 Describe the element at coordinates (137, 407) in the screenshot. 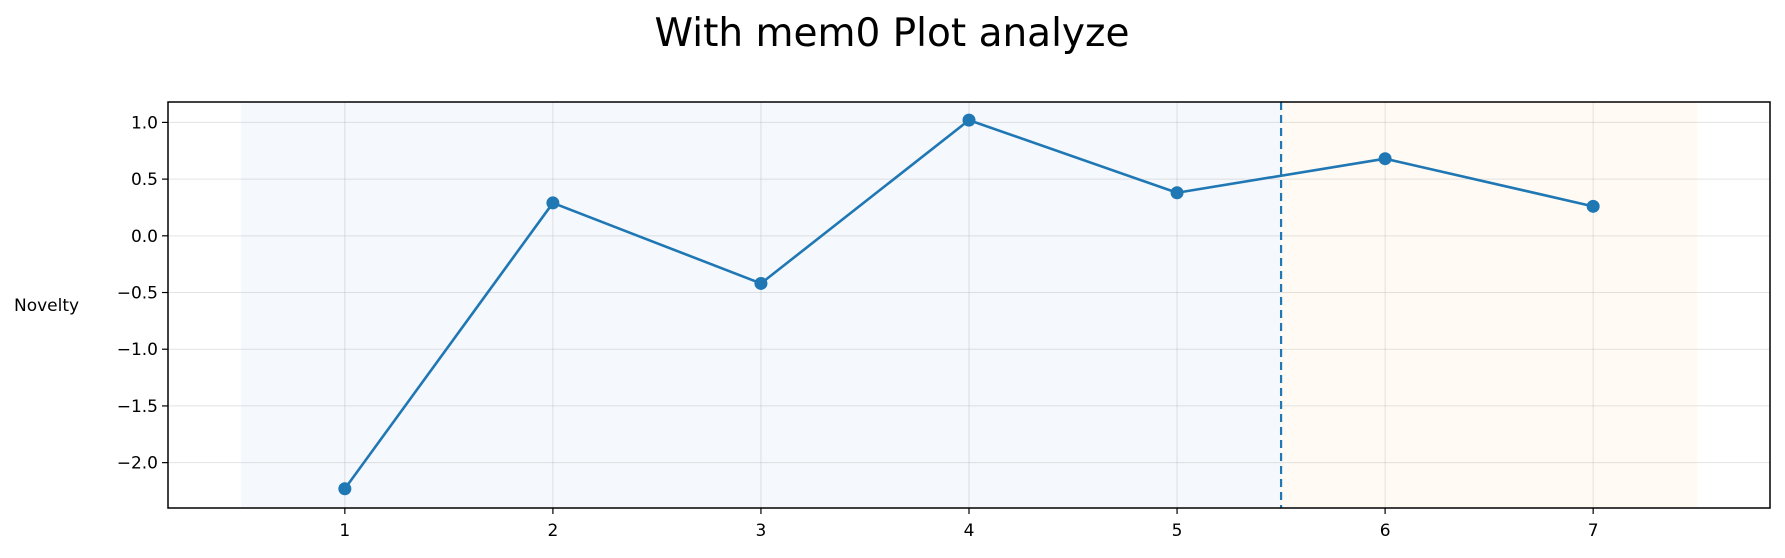

I see `y-tick-label: −1.5` at that location.